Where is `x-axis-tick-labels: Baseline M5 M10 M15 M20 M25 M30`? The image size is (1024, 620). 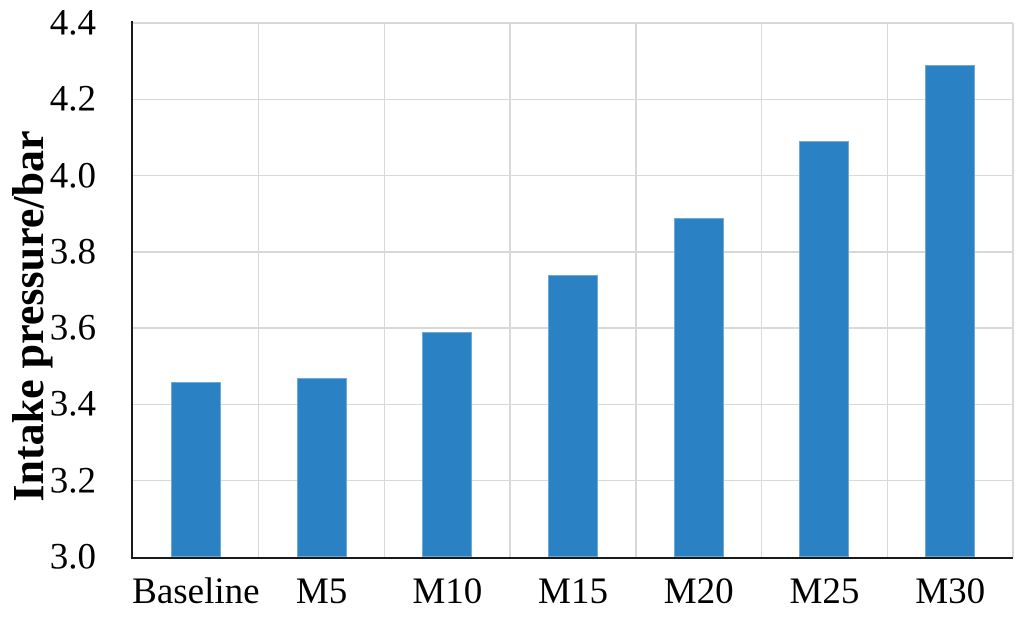
x-axis-tick-labels: Baseline M5 M10 M15 M20 M25 M30 is located at coordinates (572, 595).